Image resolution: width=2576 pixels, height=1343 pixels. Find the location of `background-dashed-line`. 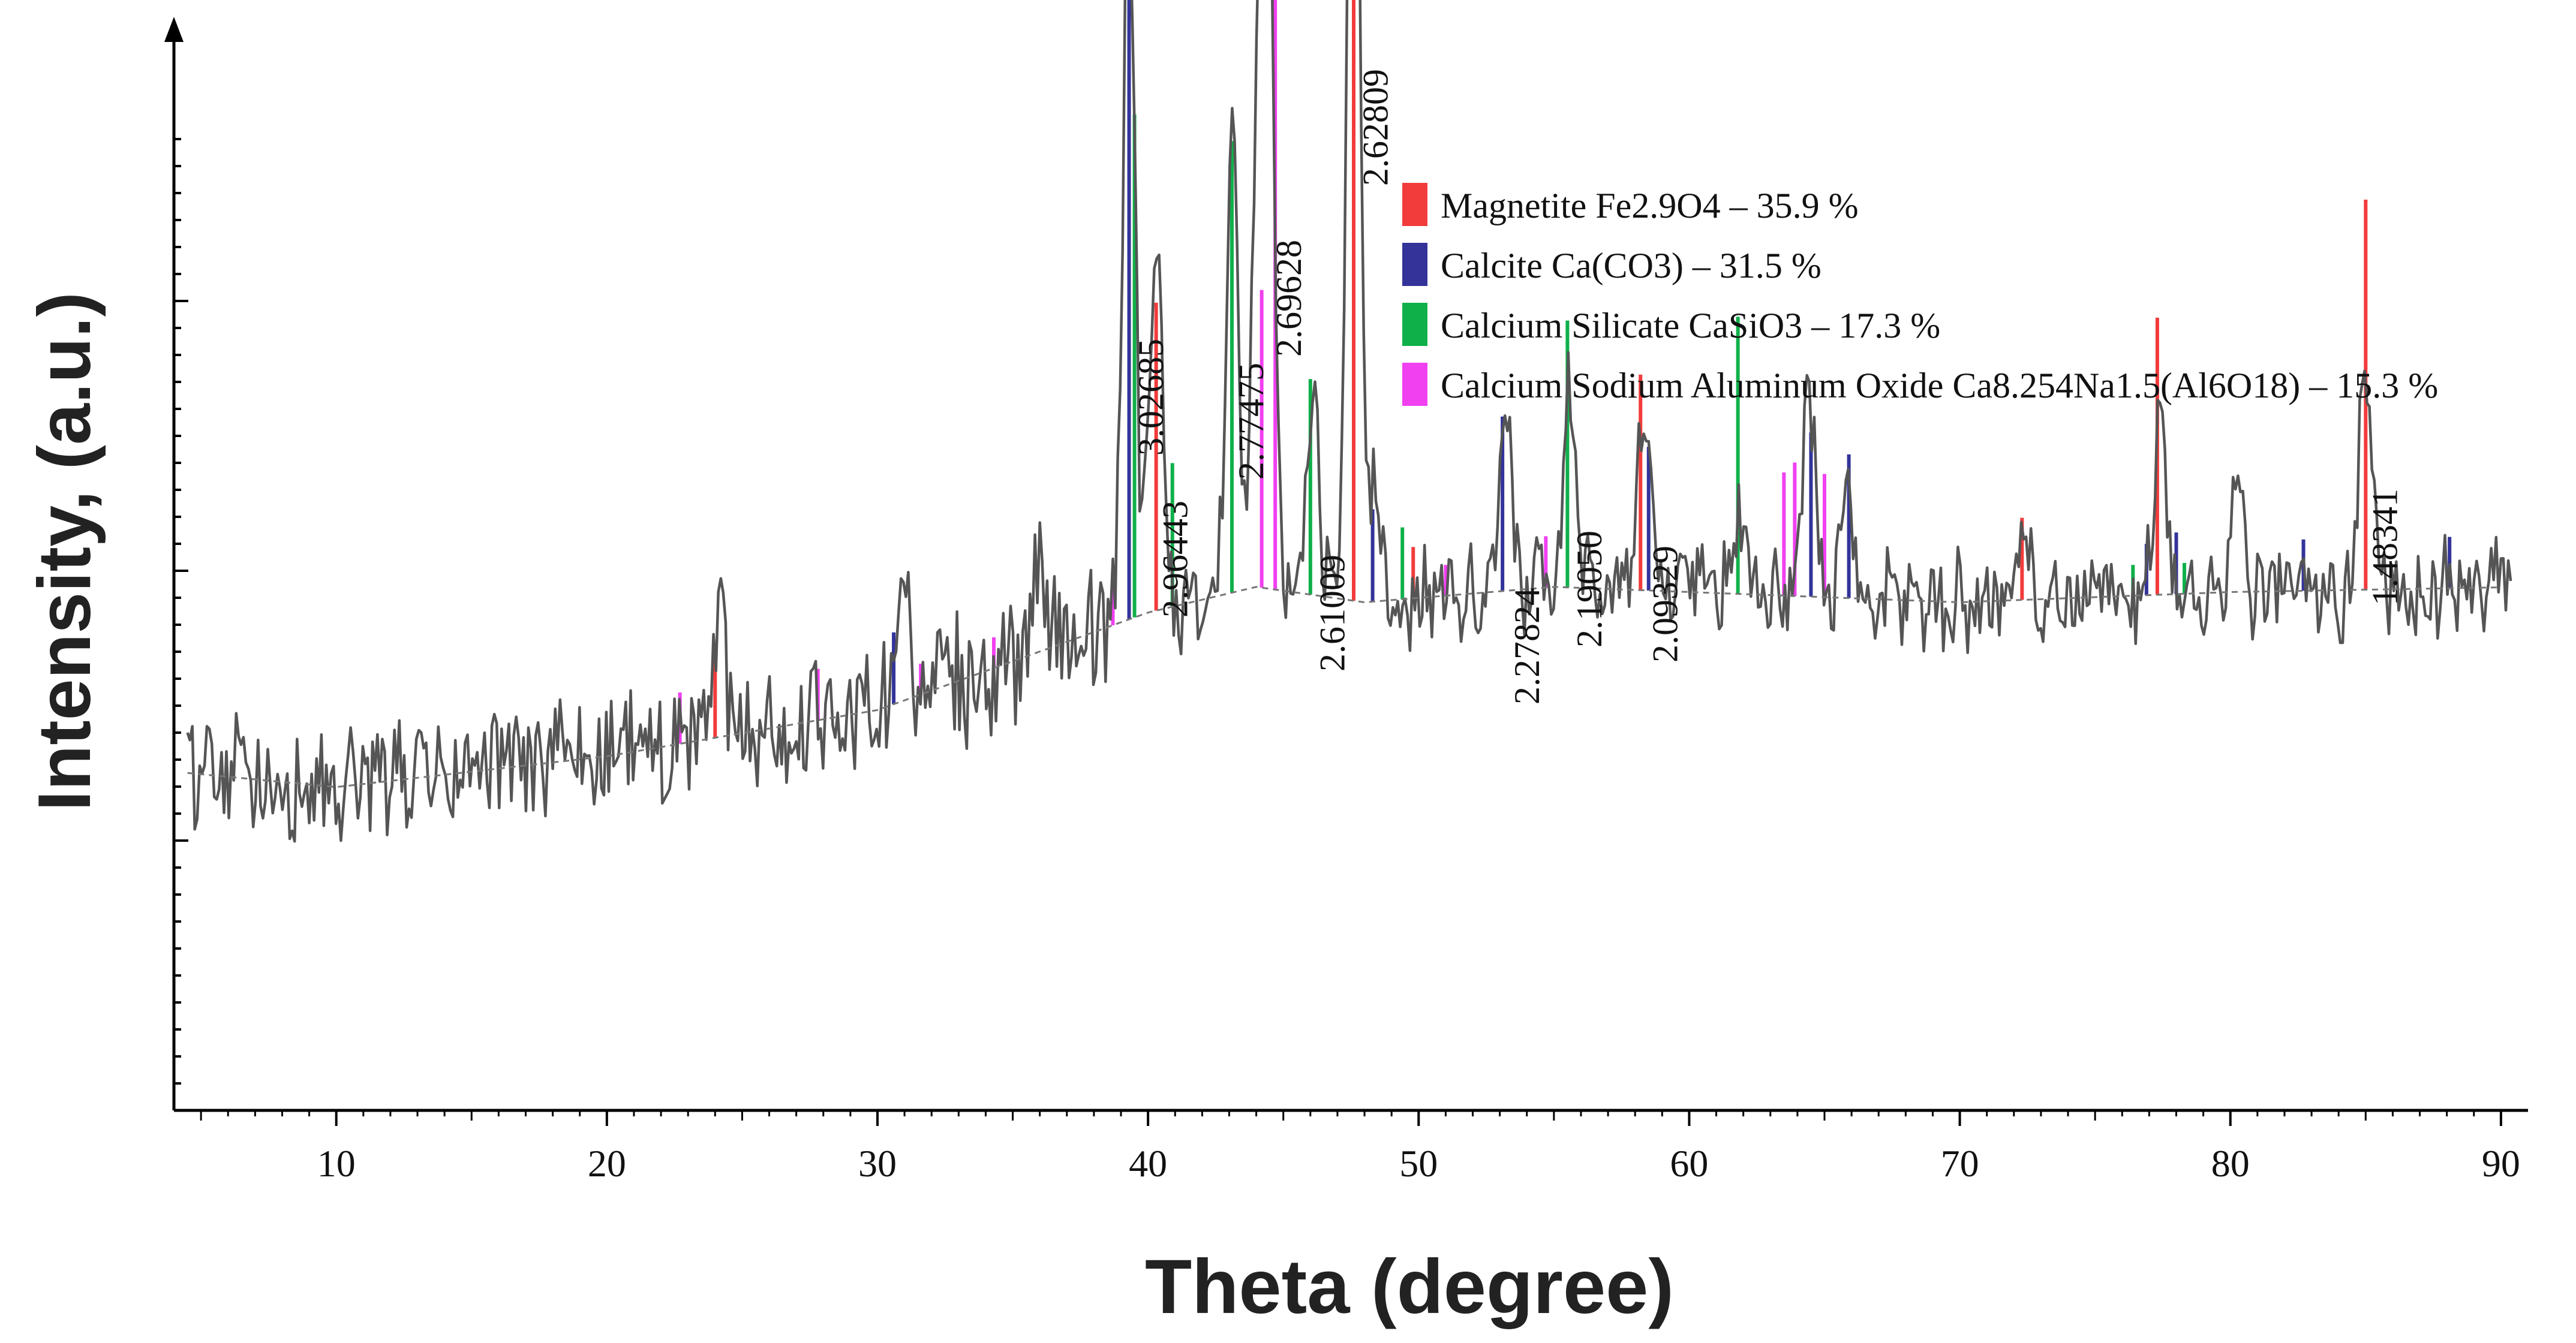

background-dashed-line is located at coordinates (1344, 687).